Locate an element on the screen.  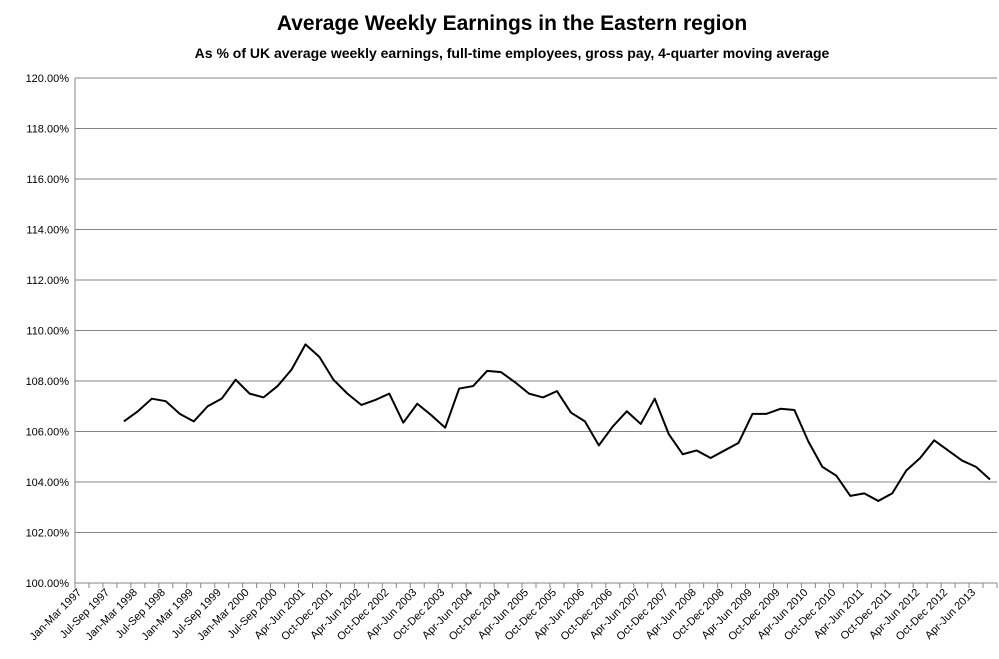
y-tick-label: 106.00% is located at coordinates (48, 433).